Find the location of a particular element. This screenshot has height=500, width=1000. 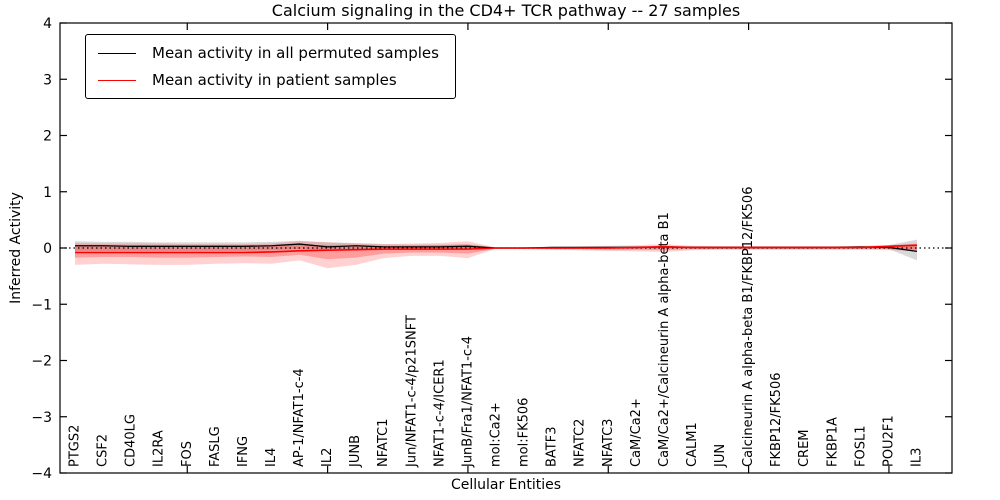

legend-label-patient: Mean activity in patient samples is located at coordinates (274, 80).